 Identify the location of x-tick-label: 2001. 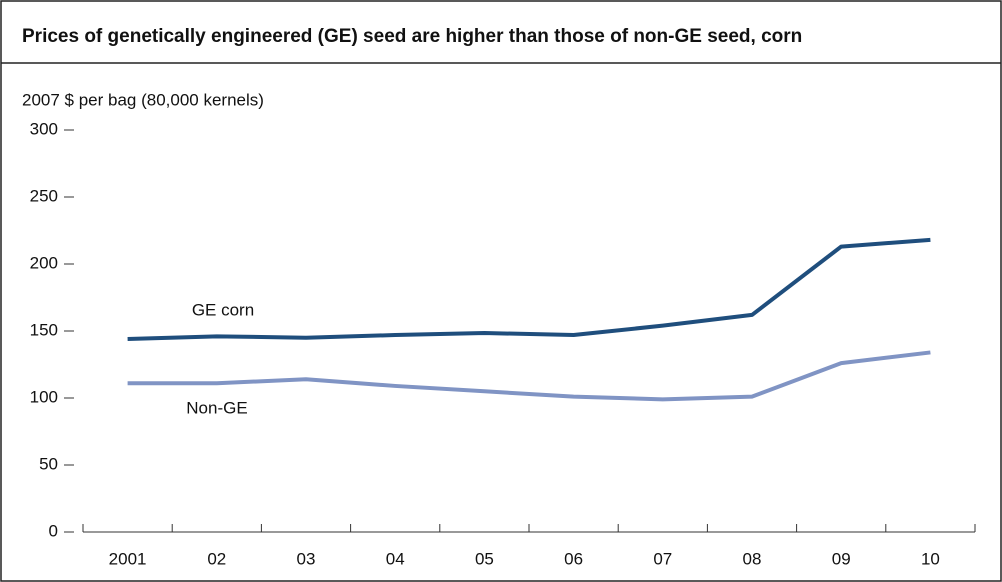
(128, 558).